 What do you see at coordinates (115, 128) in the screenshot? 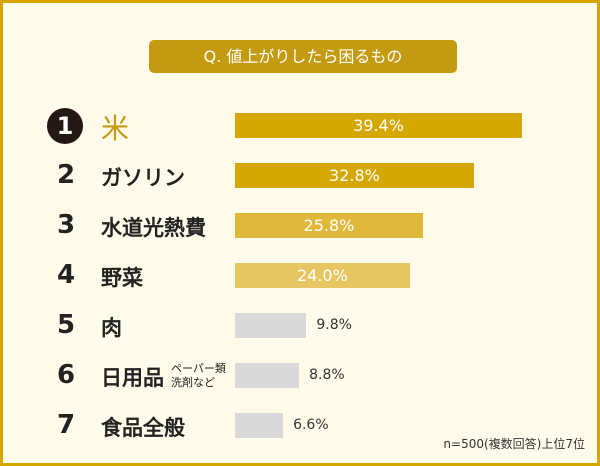
I see `category-label: 米` at bounding box center [115, 128].